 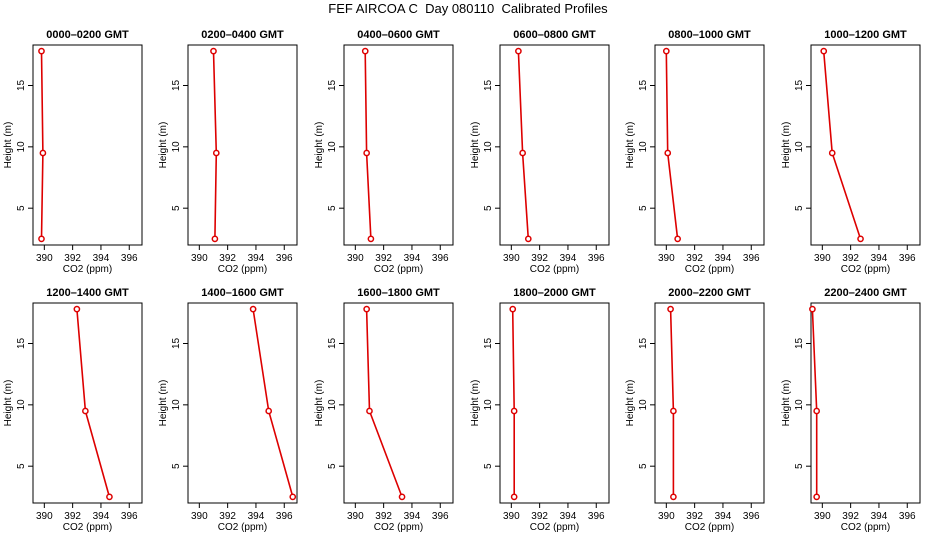 What do you see at coordinates (398, 35) in the screenshot?
I see `panel-title: 0400–0600 GMT` at bounding box center [398, 35].